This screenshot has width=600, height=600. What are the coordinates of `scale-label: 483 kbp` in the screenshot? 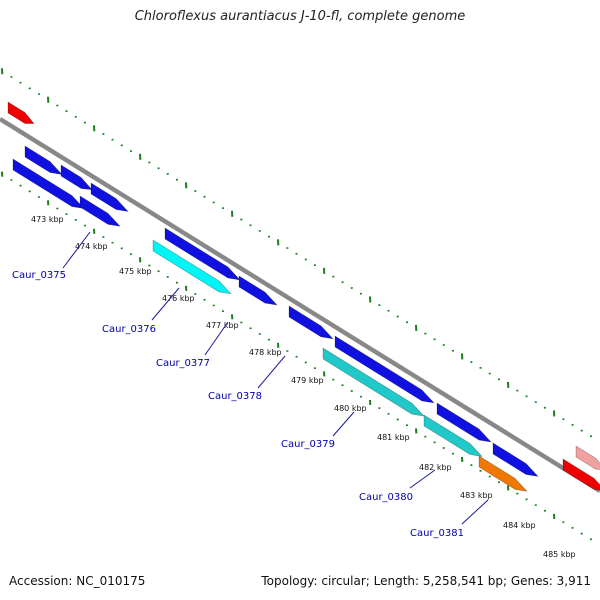 It's located at (476, 495).